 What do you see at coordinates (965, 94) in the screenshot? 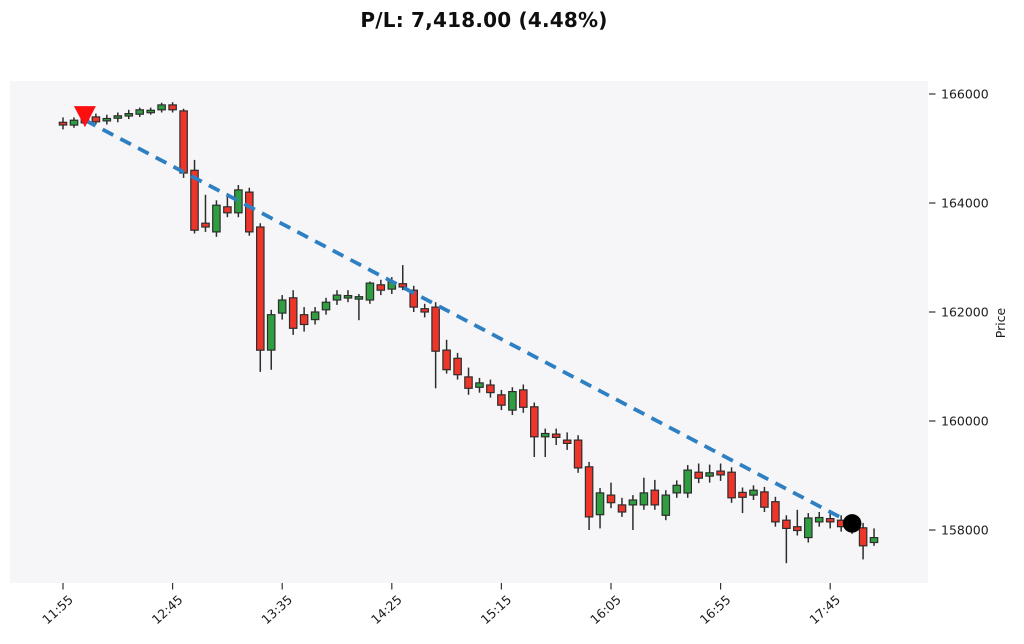
I see `y-tick-label: 166000` at bounding box center [965, 94].